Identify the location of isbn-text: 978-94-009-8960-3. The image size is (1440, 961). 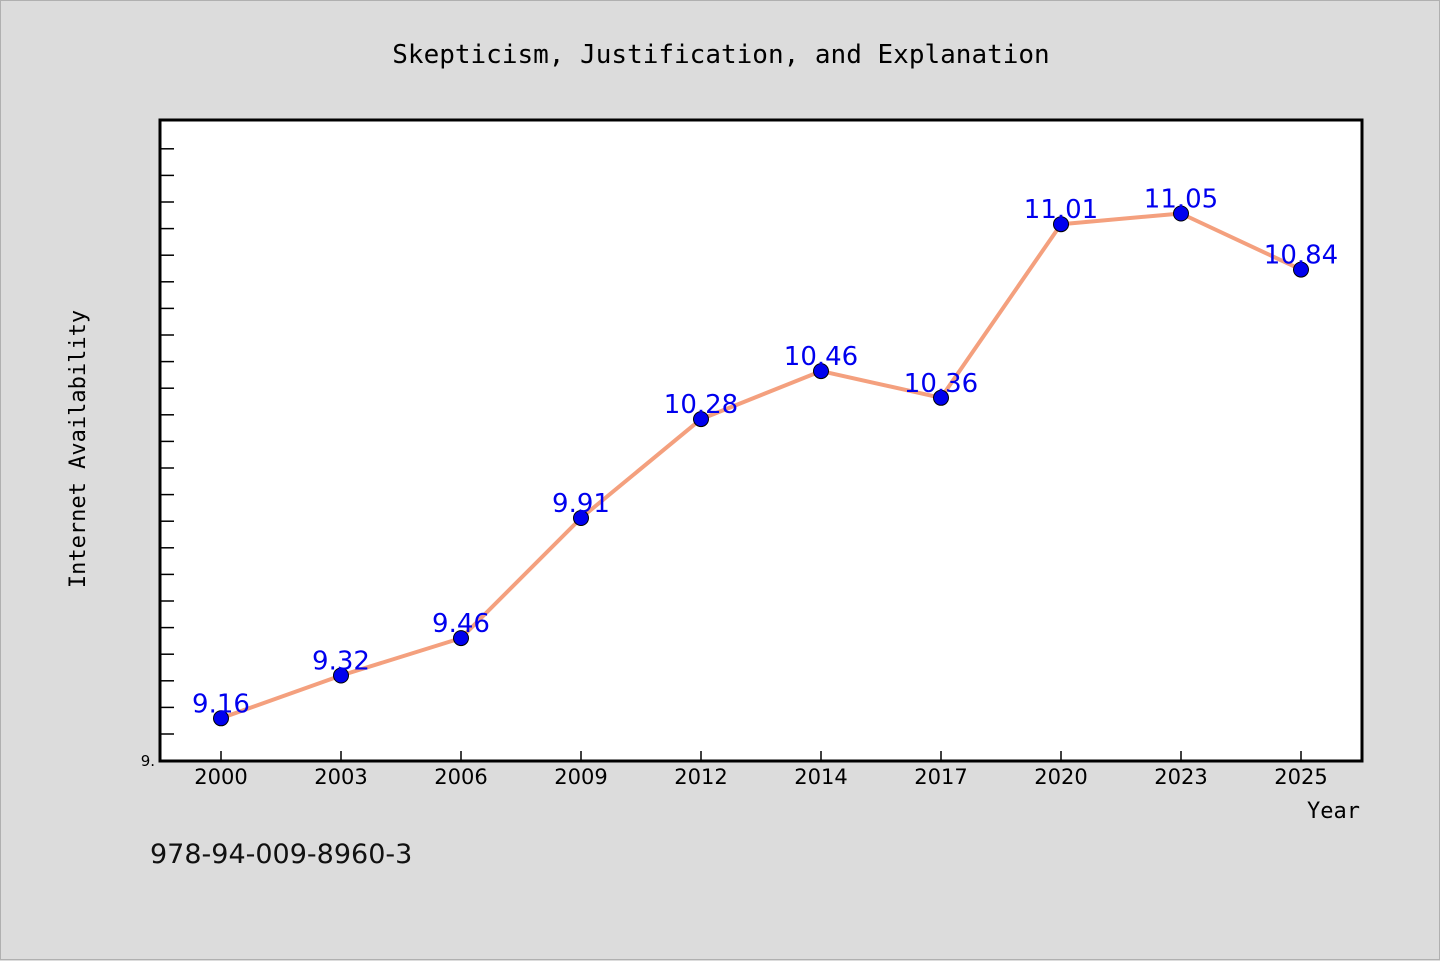
(281, 854).